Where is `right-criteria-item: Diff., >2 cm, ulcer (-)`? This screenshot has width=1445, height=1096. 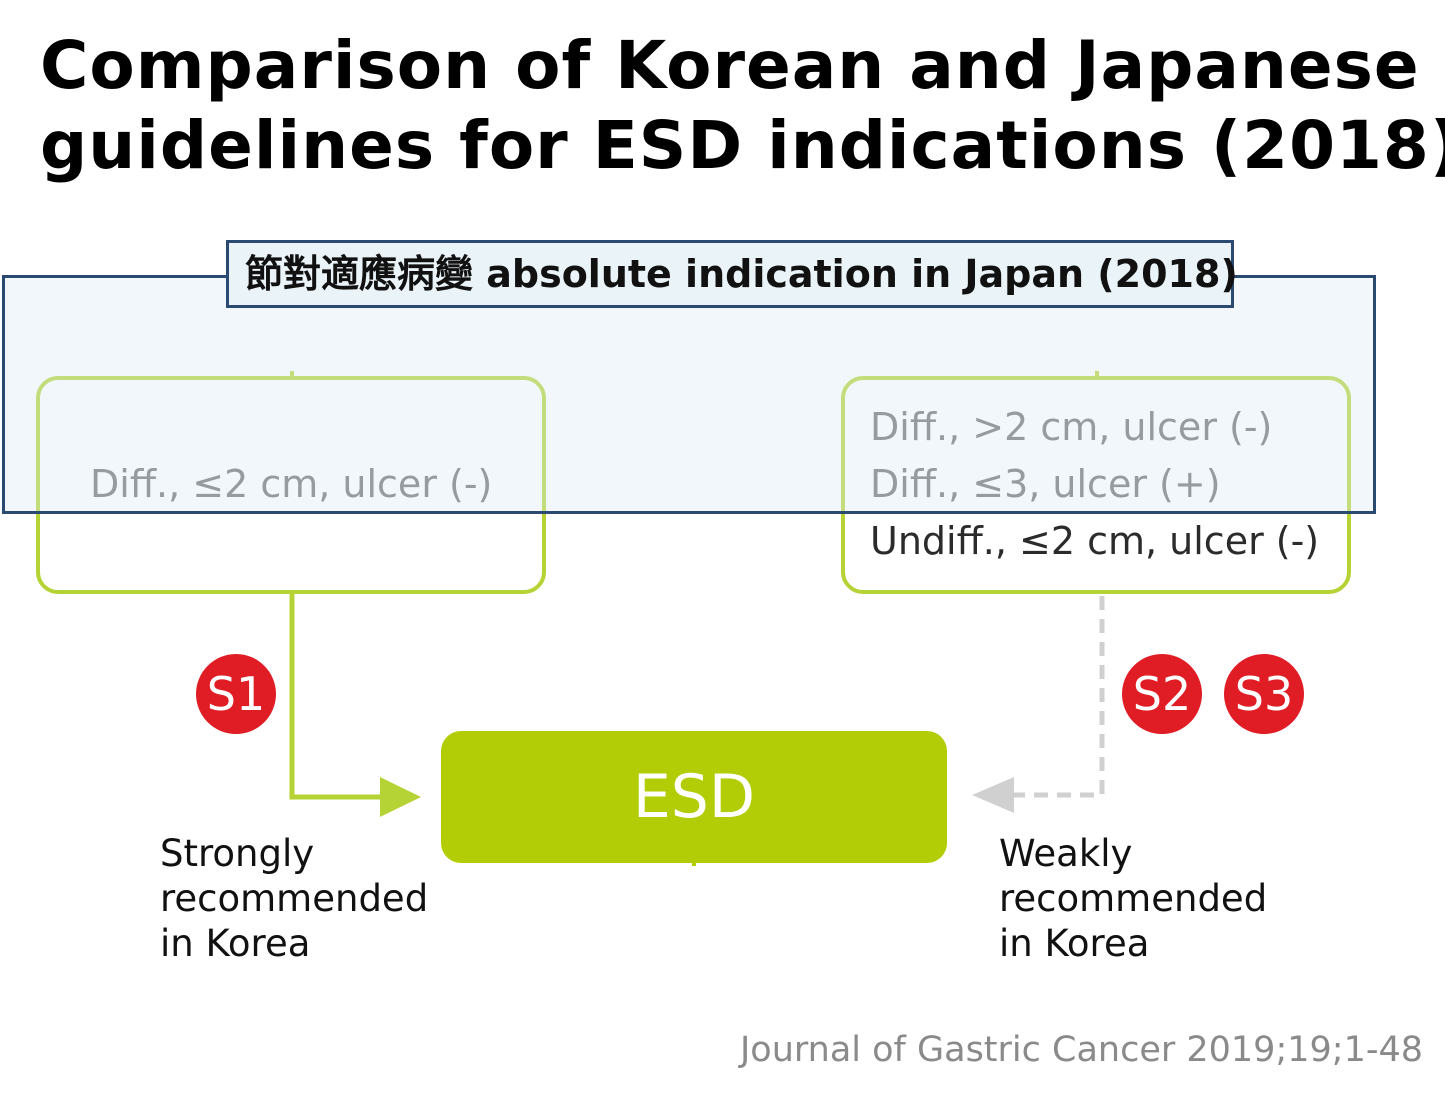
right-criteria-item: Diff., >2 cm, ulcer (-) is located at coordinates (1071, 427).